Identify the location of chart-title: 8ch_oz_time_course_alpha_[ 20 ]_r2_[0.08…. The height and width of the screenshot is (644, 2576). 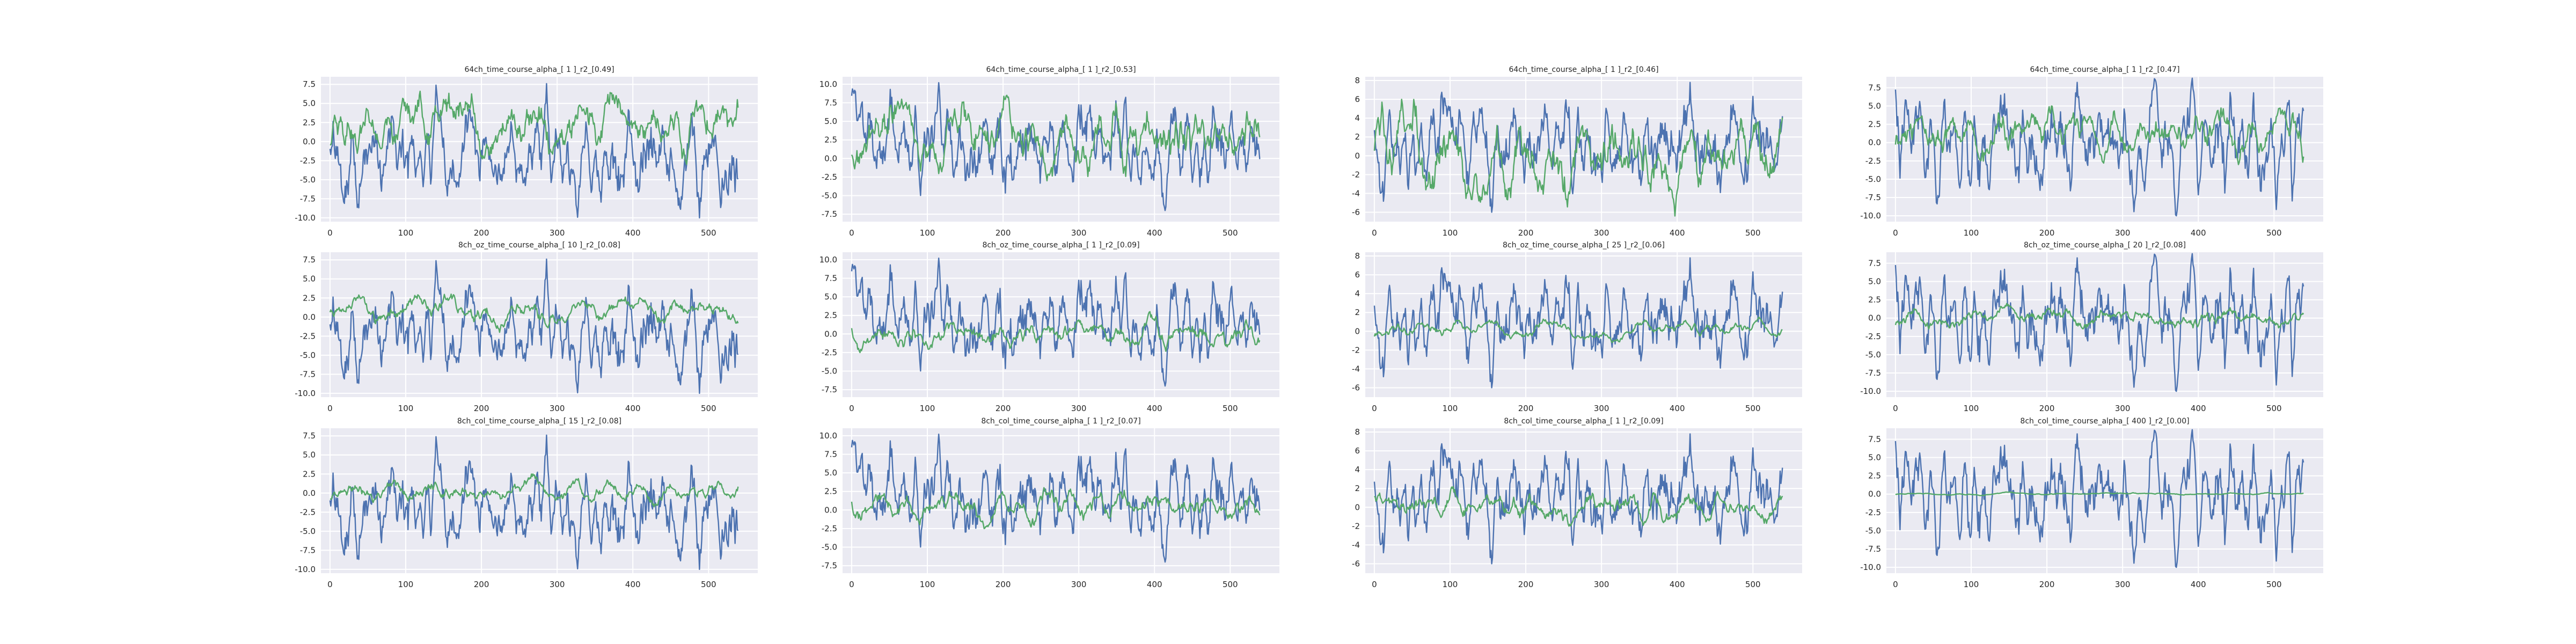
(2105, 245).